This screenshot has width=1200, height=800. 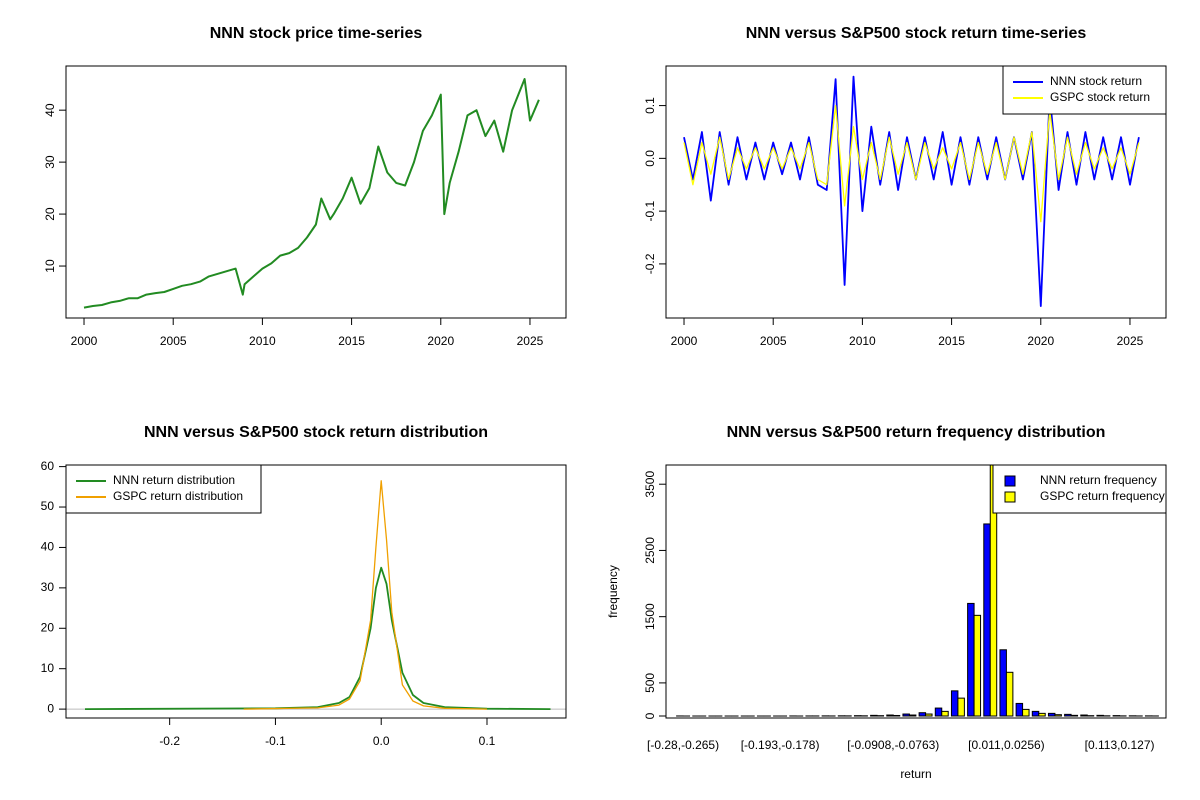 I want to click on x-tick-label: [-0.193,-0.178), so click(x=780, y=745).